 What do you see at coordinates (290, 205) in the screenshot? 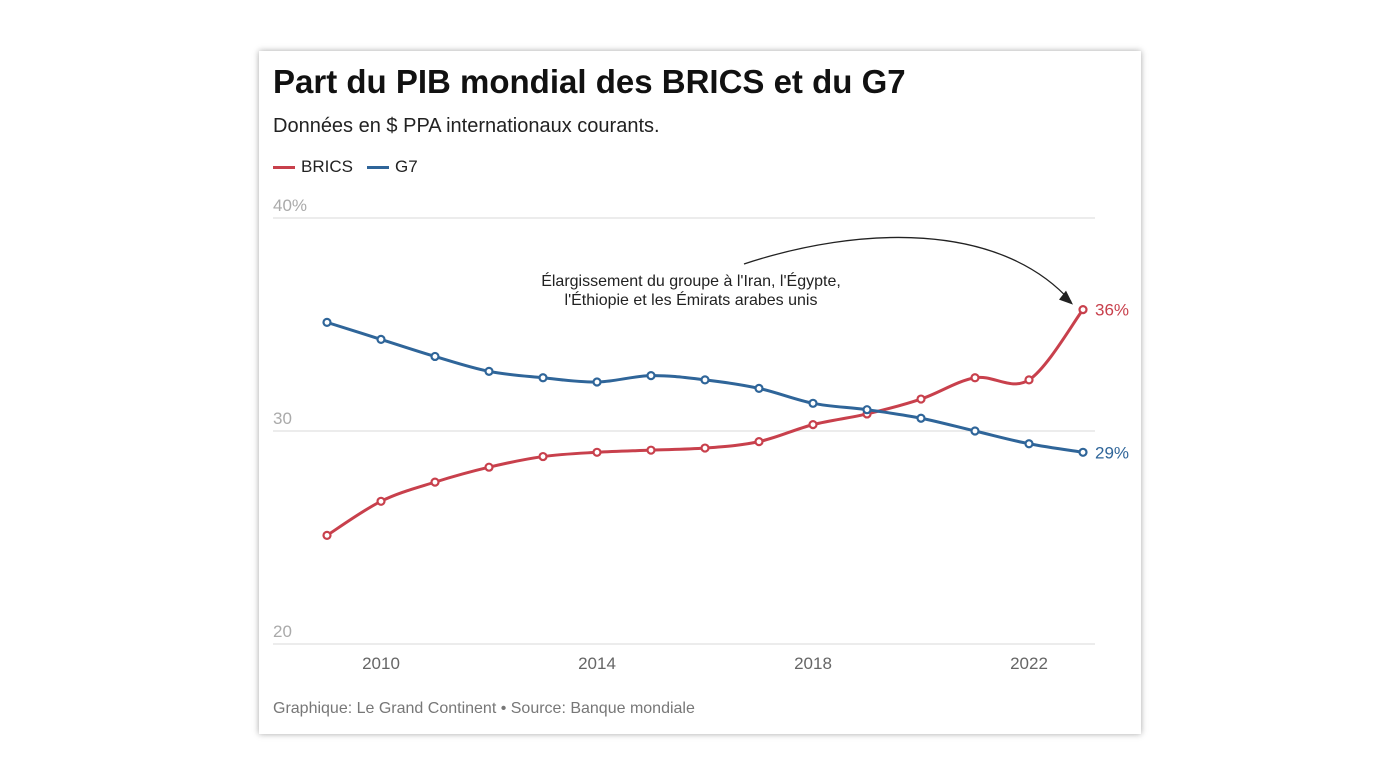
I see `y-tick-label: 40%` at bounding box center [290, 205].